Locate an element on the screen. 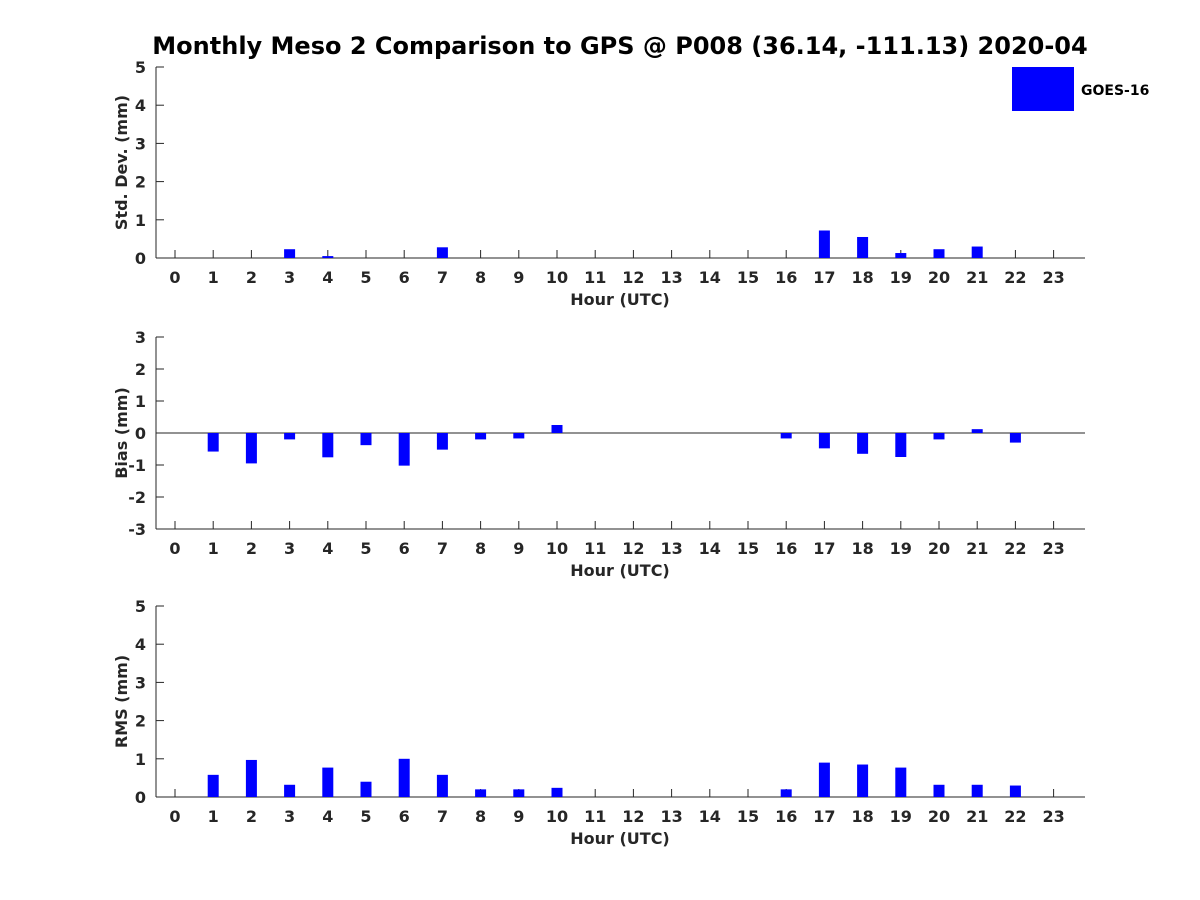 This screenshot has height=900, width=1200. rms-x-tick-label: 23 is located at coordinates (1053, 816).